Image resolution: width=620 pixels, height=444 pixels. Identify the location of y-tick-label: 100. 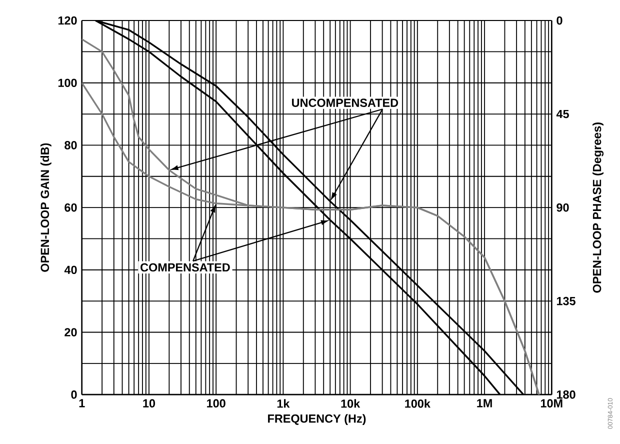
(67, 82).